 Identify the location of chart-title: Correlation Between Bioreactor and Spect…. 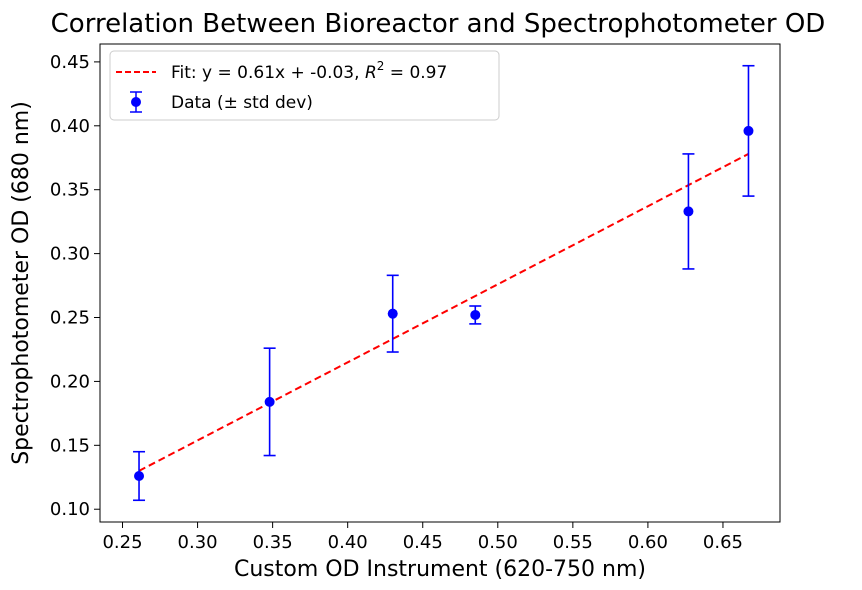
(438, 24).